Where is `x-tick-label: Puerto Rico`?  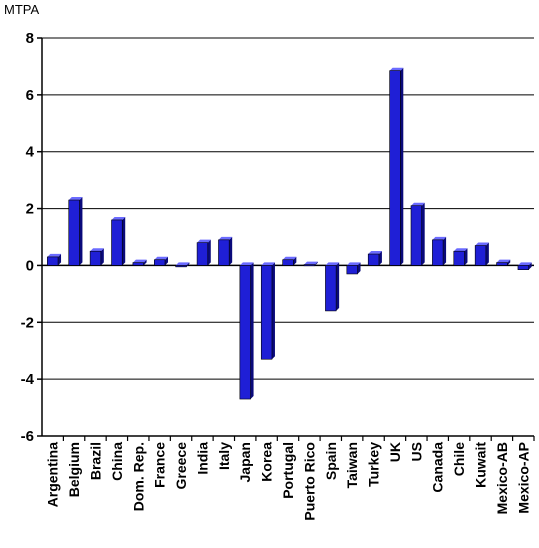
x-tick-label: Puerto Rico is located at coordinates (309, 481).